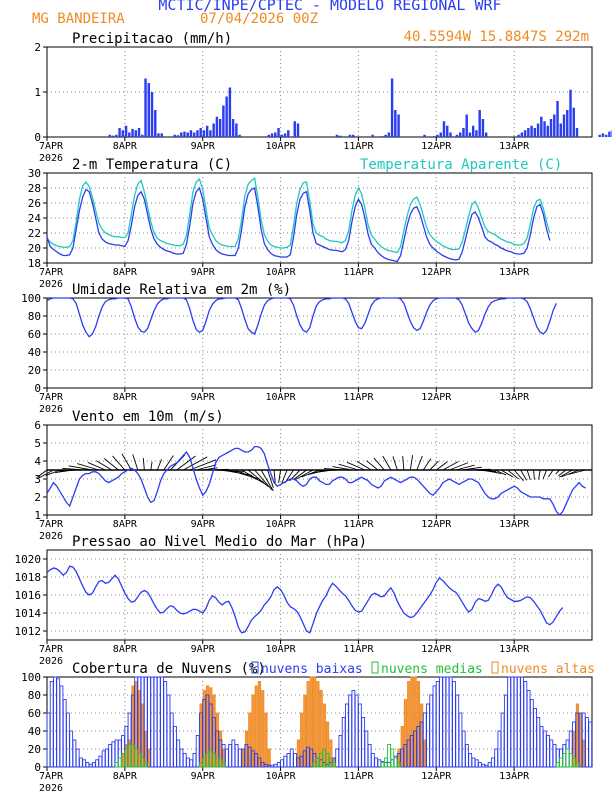  I want to click on cloud-legend-label: nuvens baixas, so click(312, 669).